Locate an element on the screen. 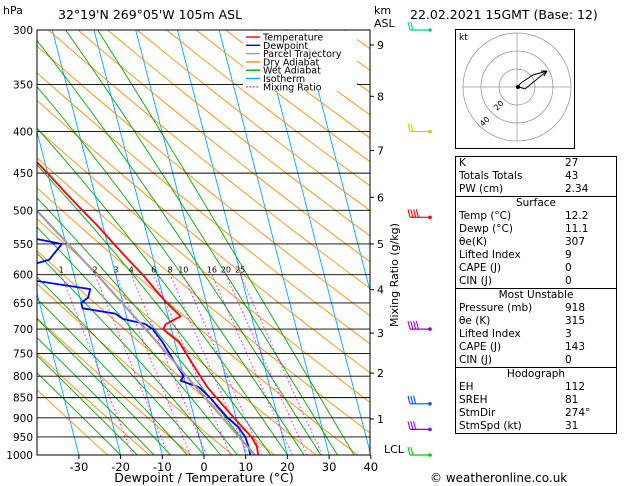 This screenshot has width=629, height=486. lcl-label: LCL is located at coordinates (394, 449).